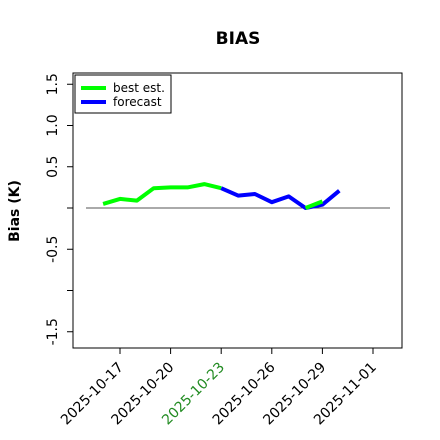  I want to click on series-layer, so click(221, 196).